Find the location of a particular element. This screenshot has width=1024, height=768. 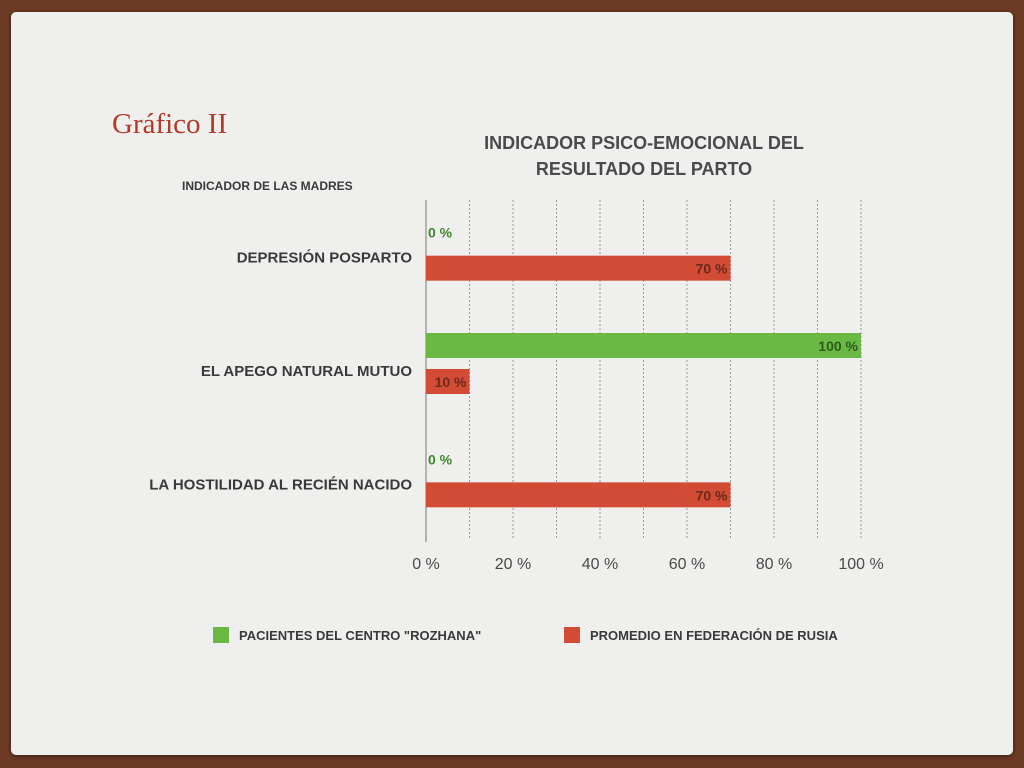

legend-label-rozhana: PACIENTES DEL CENTRO "ROZHANA" is located at coordinates (360, 635).